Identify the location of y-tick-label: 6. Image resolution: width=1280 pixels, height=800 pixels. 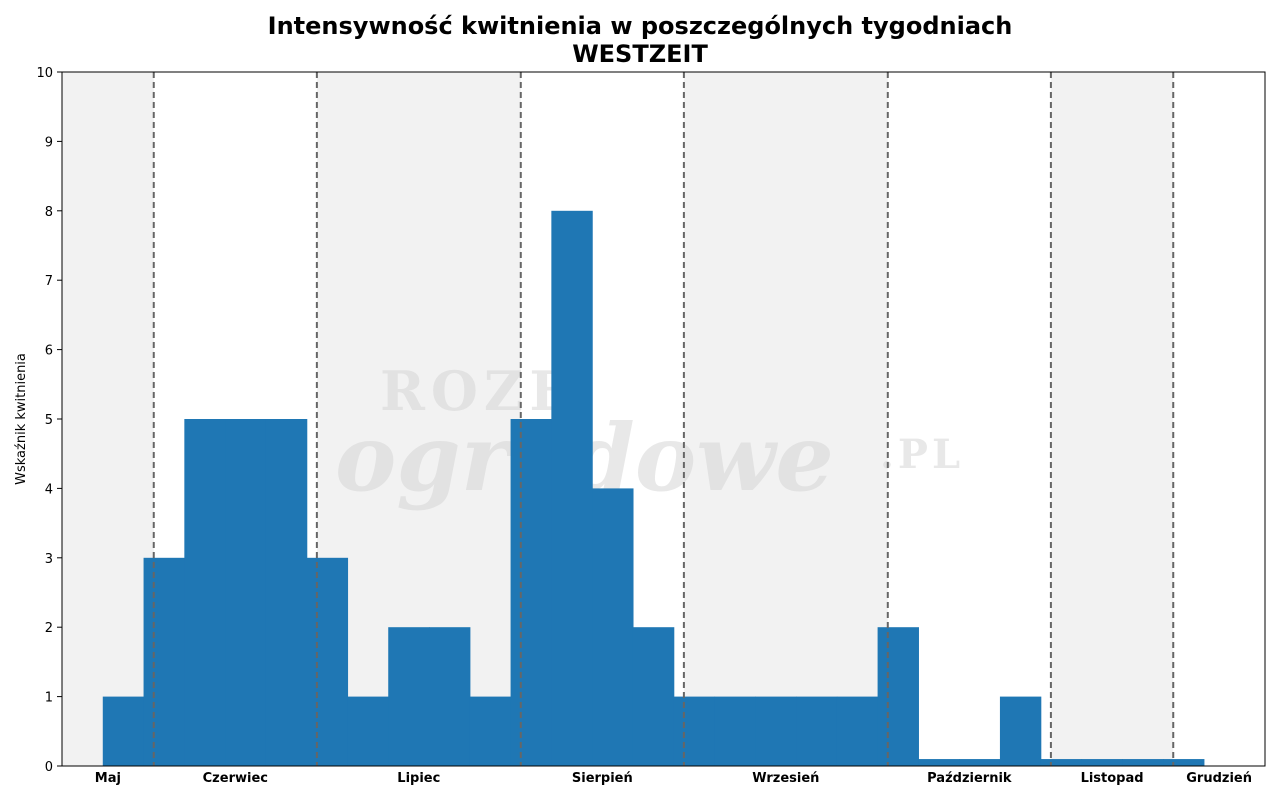
(49, 351).